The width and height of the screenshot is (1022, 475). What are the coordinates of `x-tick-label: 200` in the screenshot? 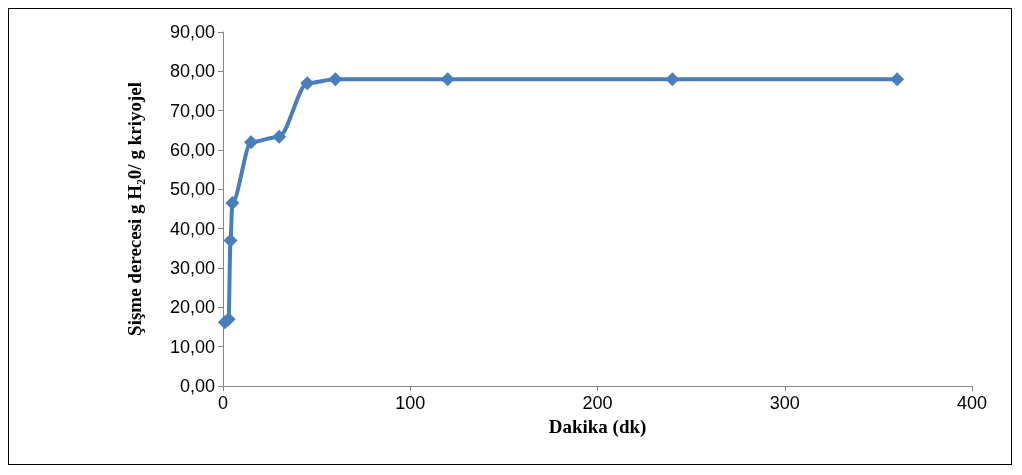 It's located at (597, 403).